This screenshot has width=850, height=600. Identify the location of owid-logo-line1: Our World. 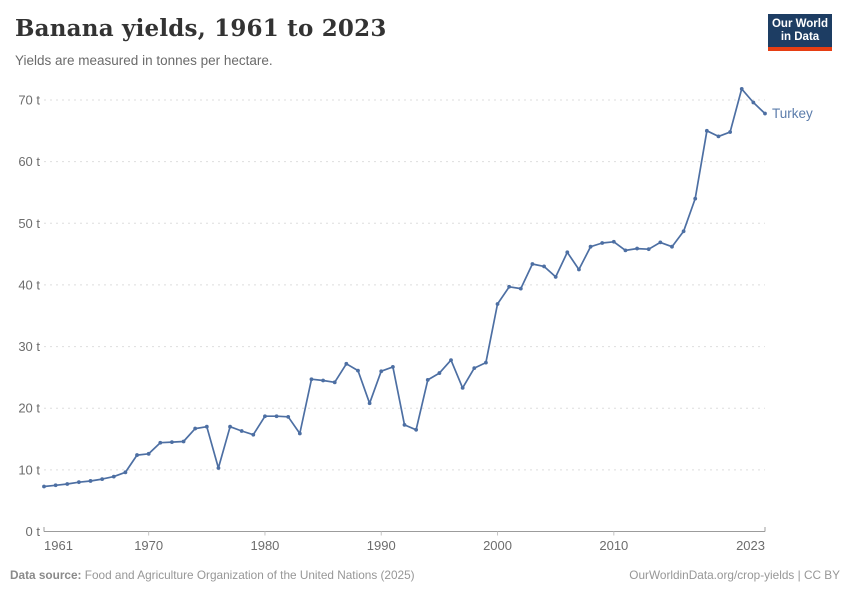
(799, 24).